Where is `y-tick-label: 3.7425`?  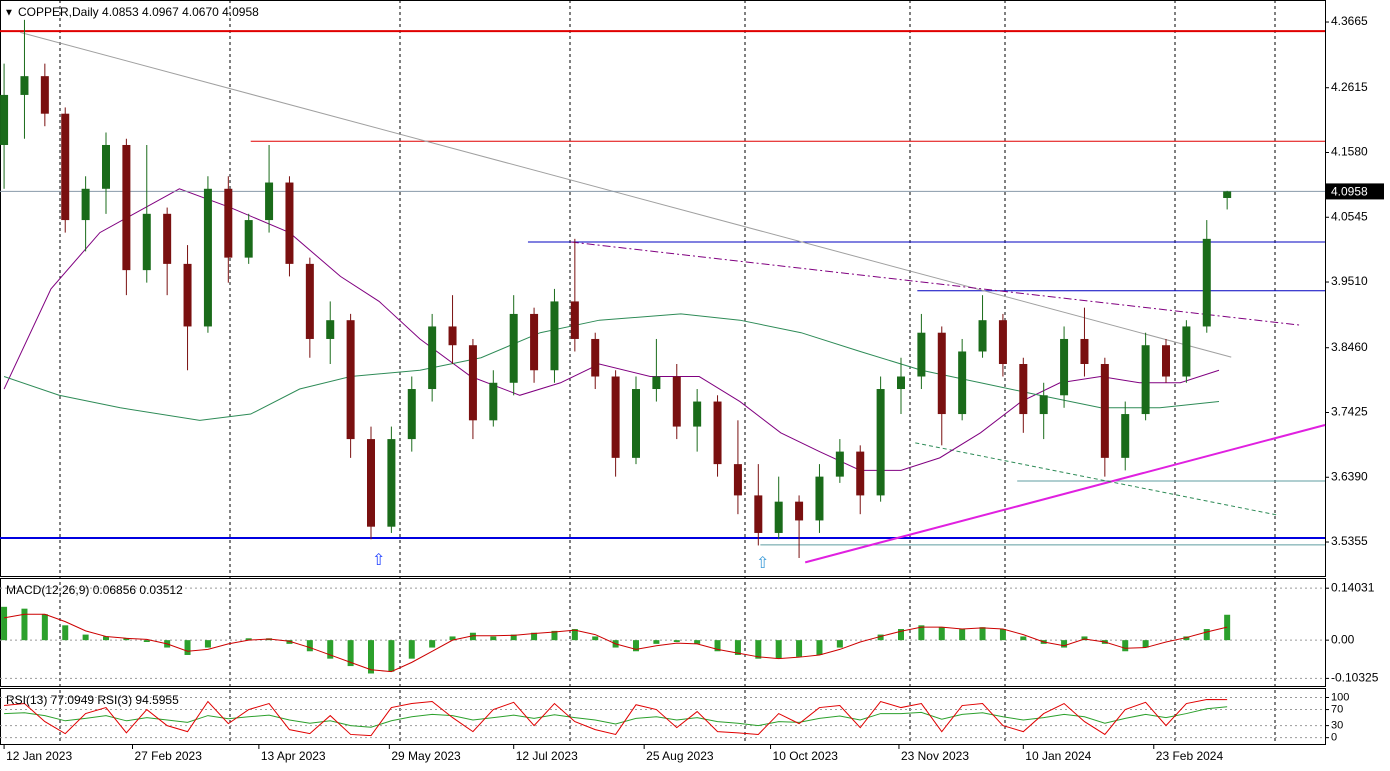
y-tick-label: 3.7425 is located at coordinates (1349, 412).